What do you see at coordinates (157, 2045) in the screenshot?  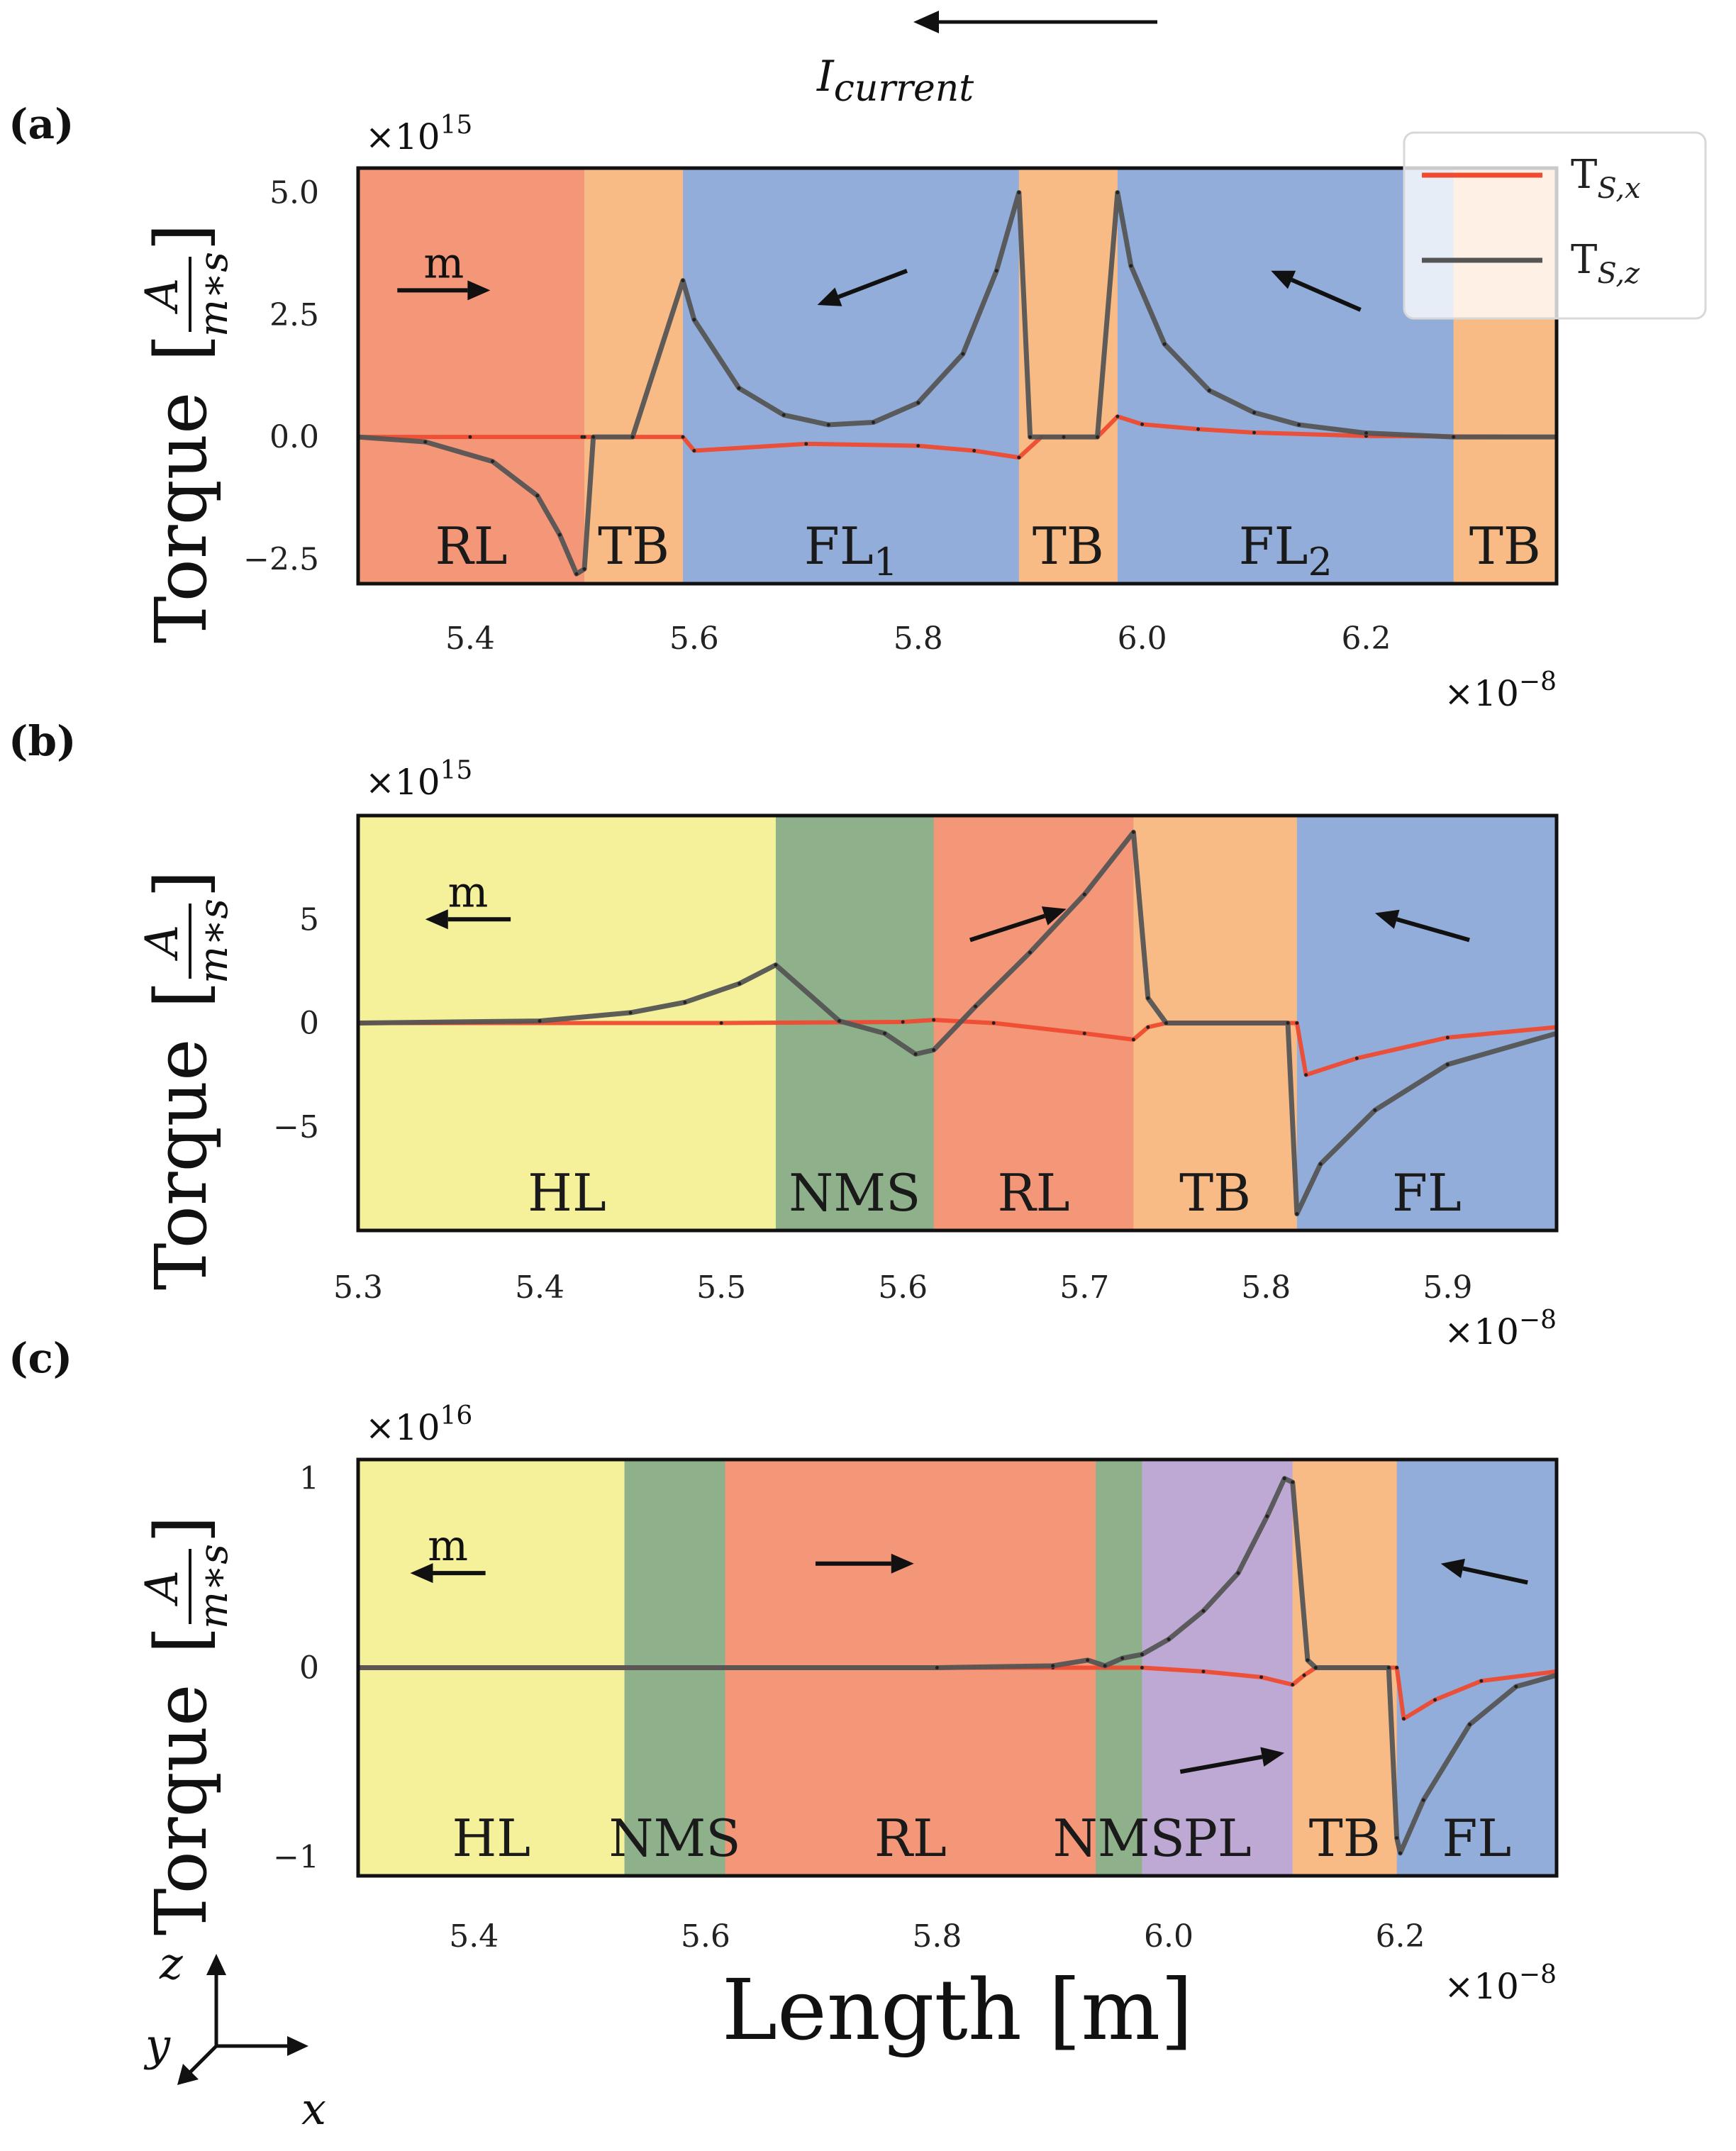 I see `triad-y-label: y` at bounding box center [157, 2045].